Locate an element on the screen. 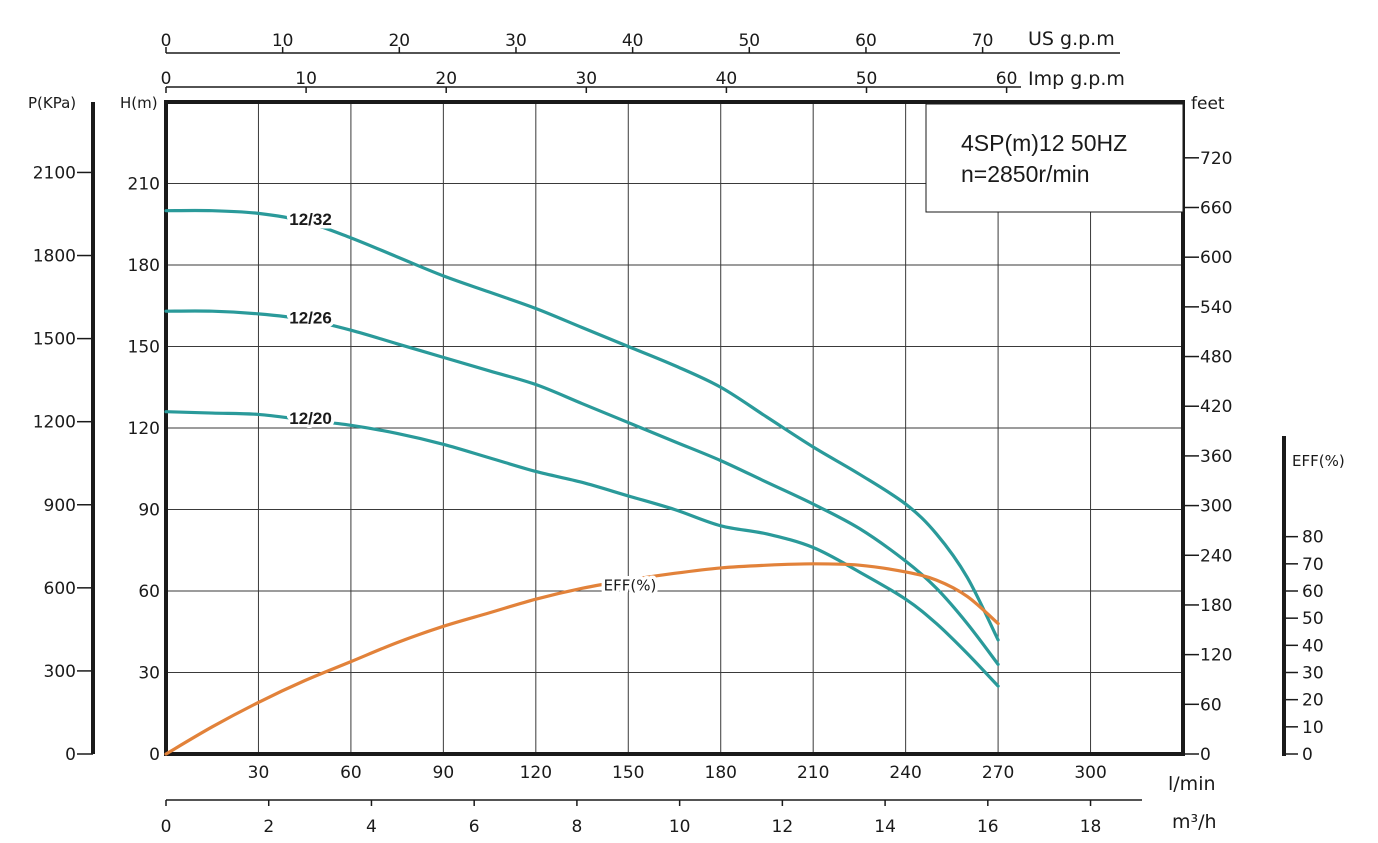  tick-label-lmin: 90 is located at coordinates (444, 773).